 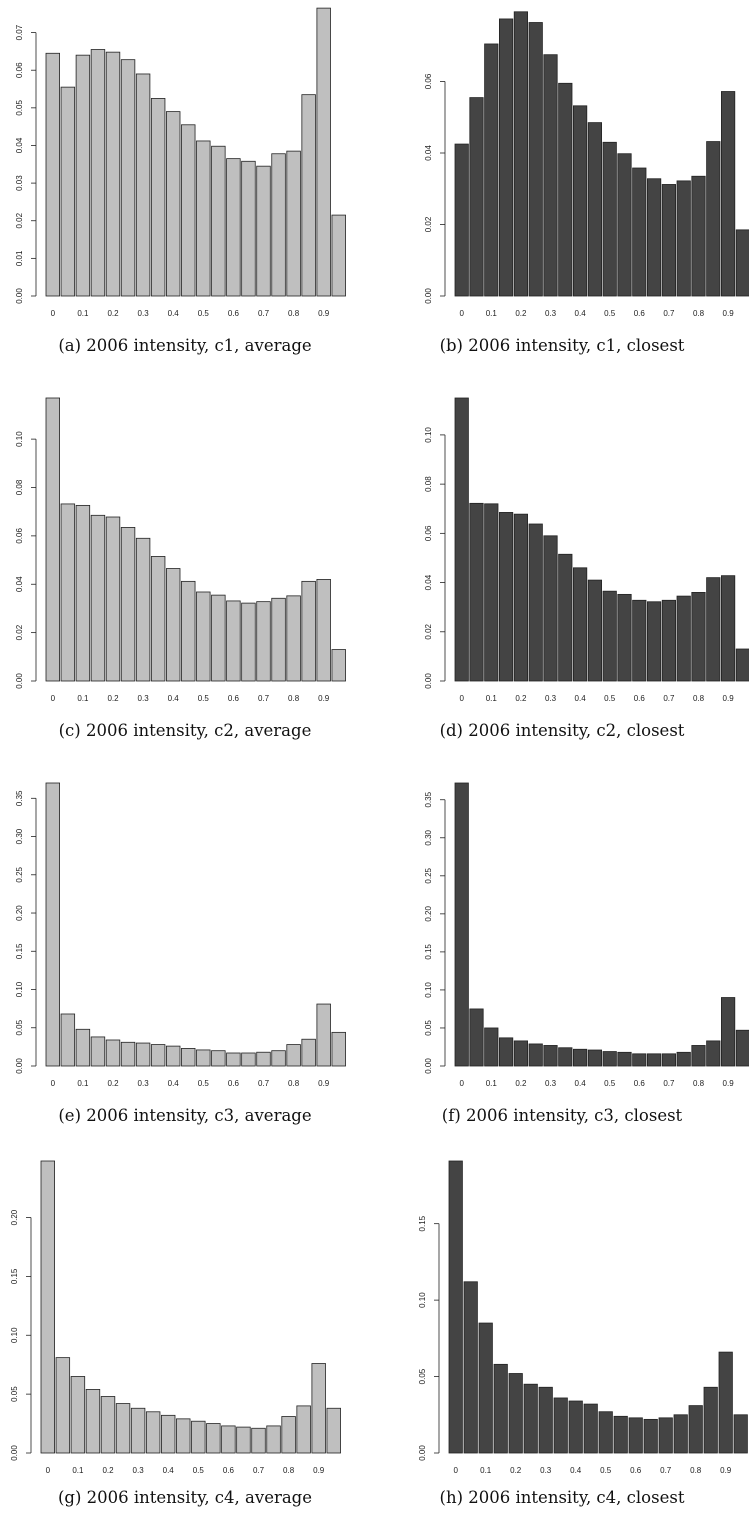 I want to click on caption-e: (e) 2006 intensity, c3, average, so click(x=185, y=1115).